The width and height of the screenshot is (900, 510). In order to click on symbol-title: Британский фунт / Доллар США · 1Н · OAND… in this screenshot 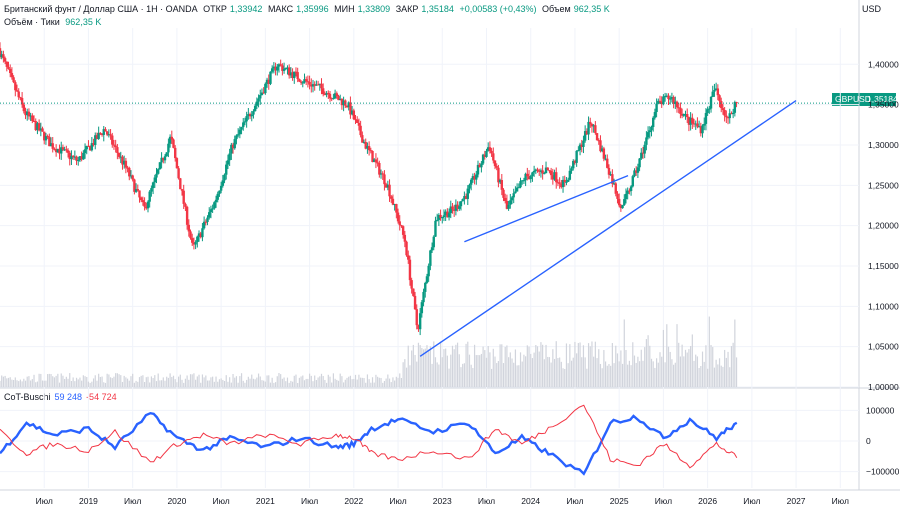, I will do `click(101, 9)`.